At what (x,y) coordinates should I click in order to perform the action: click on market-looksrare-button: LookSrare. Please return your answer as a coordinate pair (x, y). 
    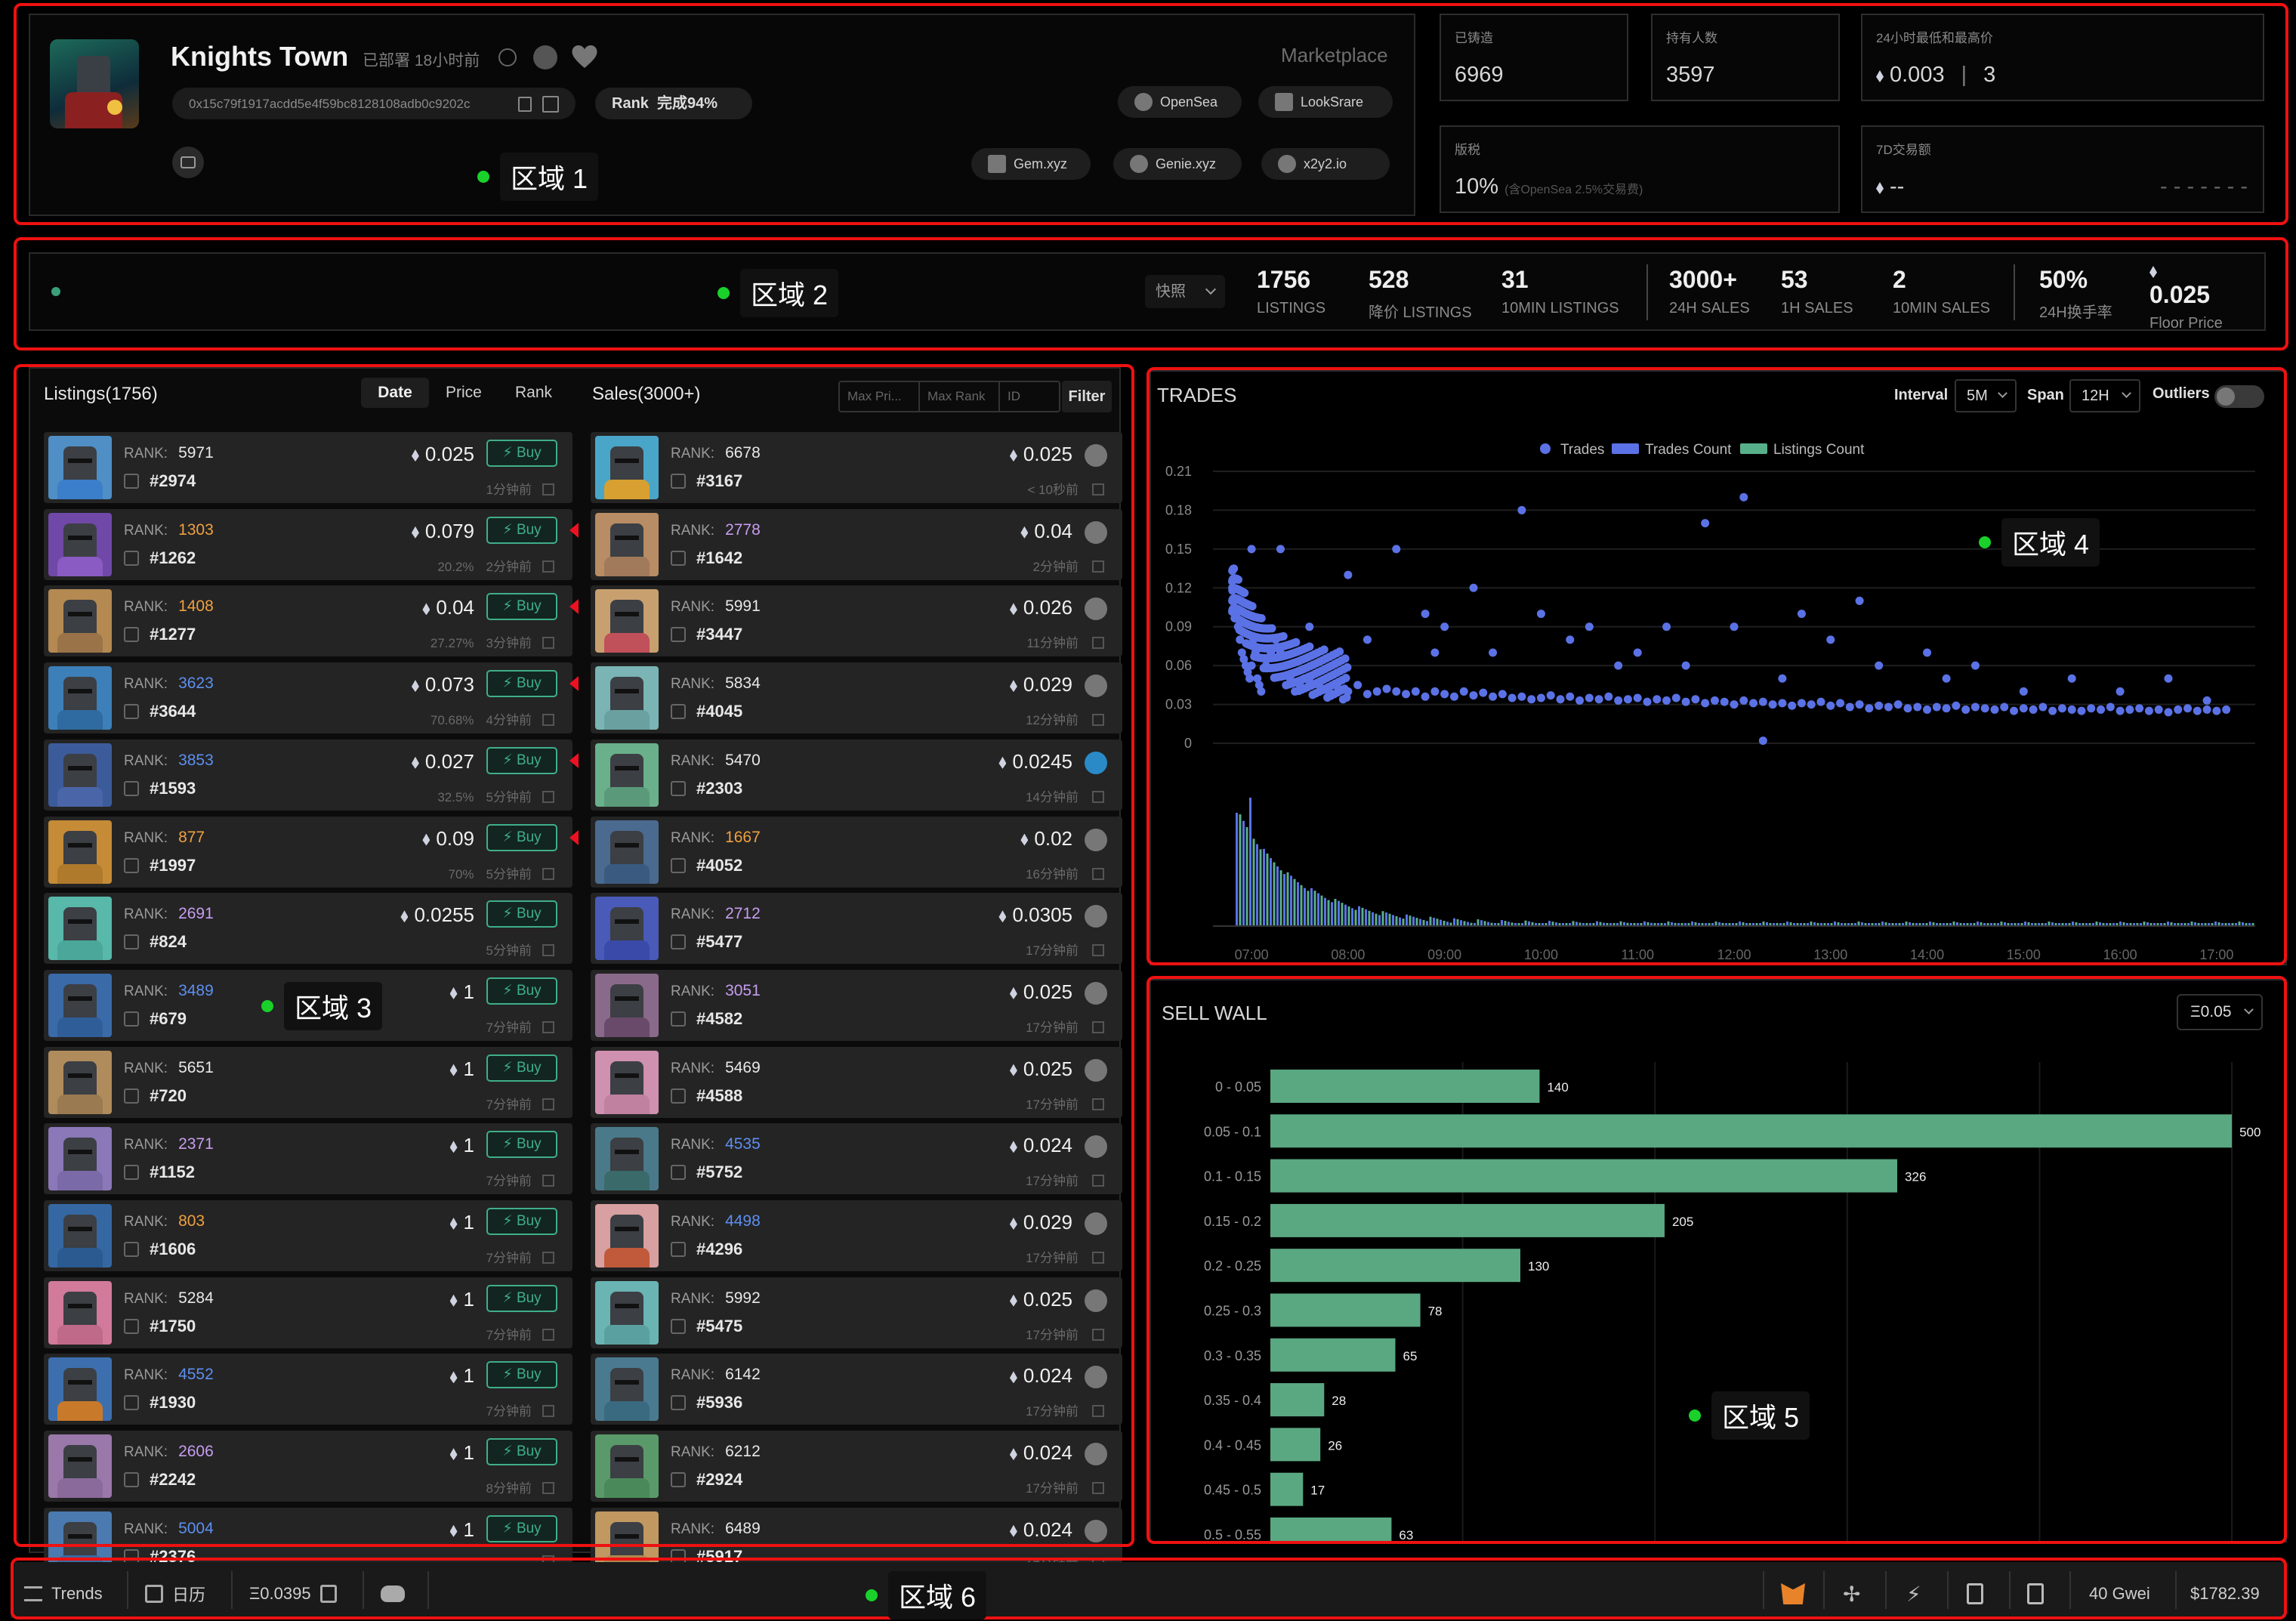
    Looking at the image, I should click on (1325, 102).